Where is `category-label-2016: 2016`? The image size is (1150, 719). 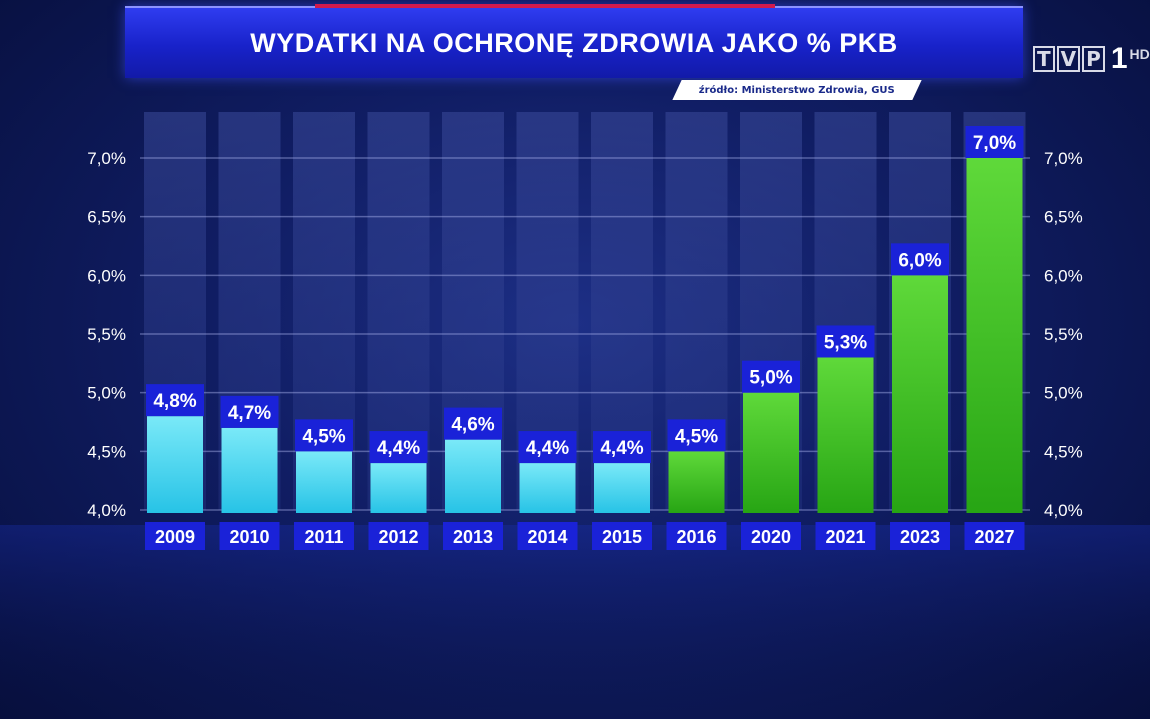 category-label-2016: 2016 is located at coordinates (696, 537).